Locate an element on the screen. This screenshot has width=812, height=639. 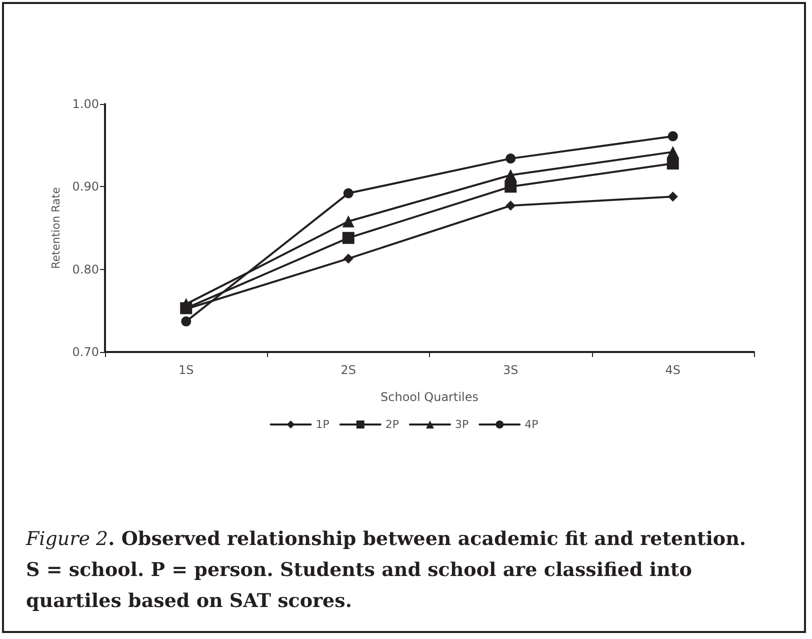
x-tick-label: 3S is located at coordinates (510, 370).